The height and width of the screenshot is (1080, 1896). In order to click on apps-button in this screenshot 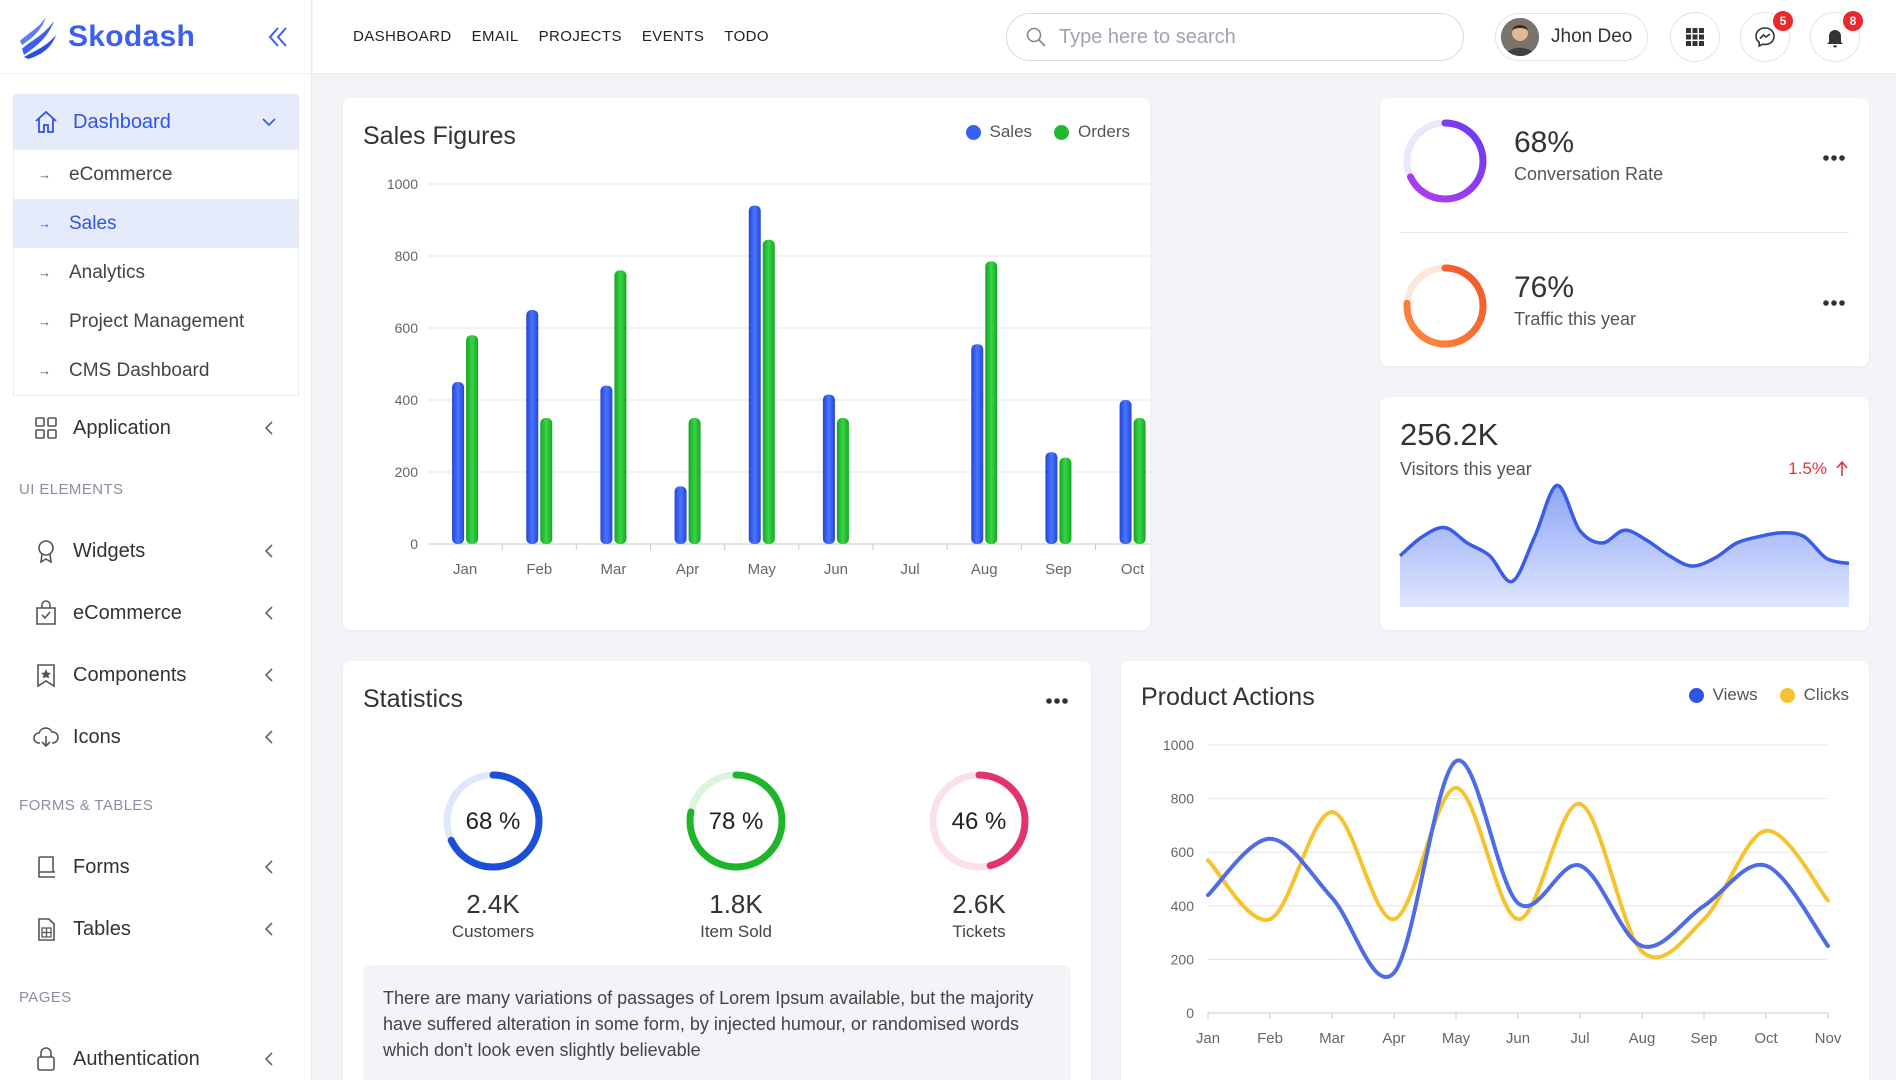, I will do `click(1695, 37)`.